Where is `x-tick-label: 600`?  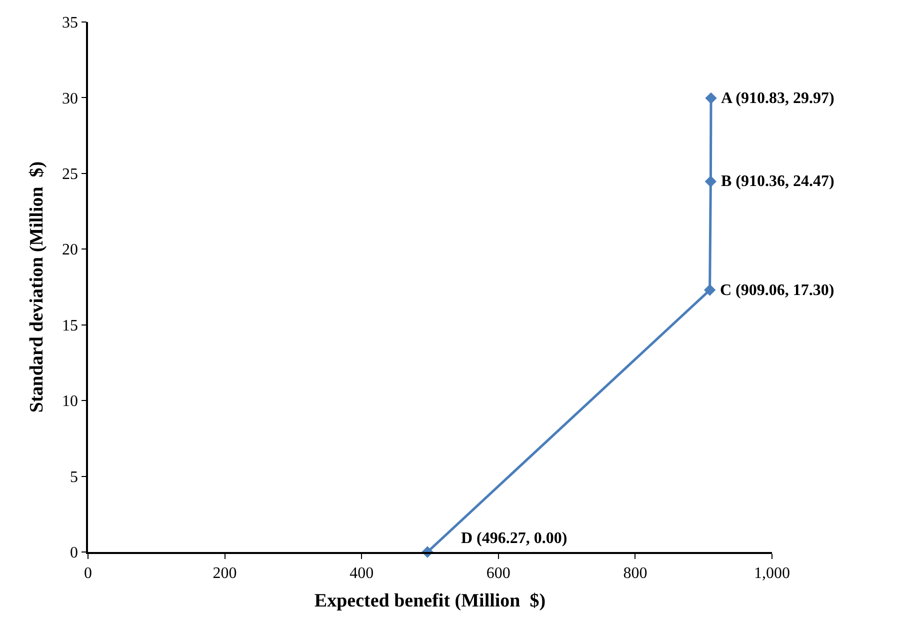 x-tick-label: 600 is located at coordinates (498, 573).